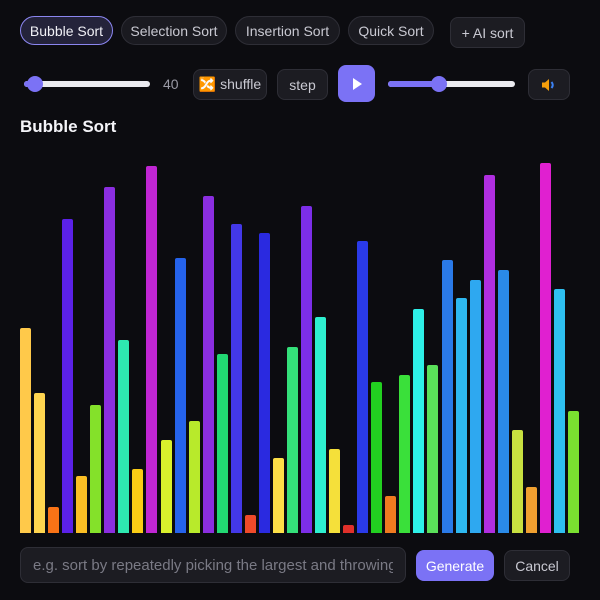 The image size is (600, 600). What do you see at coordinates (391, 30) in the screenshot?
I see `tab-quick-sort: Quick Sort` at bounding box center [391, 30].